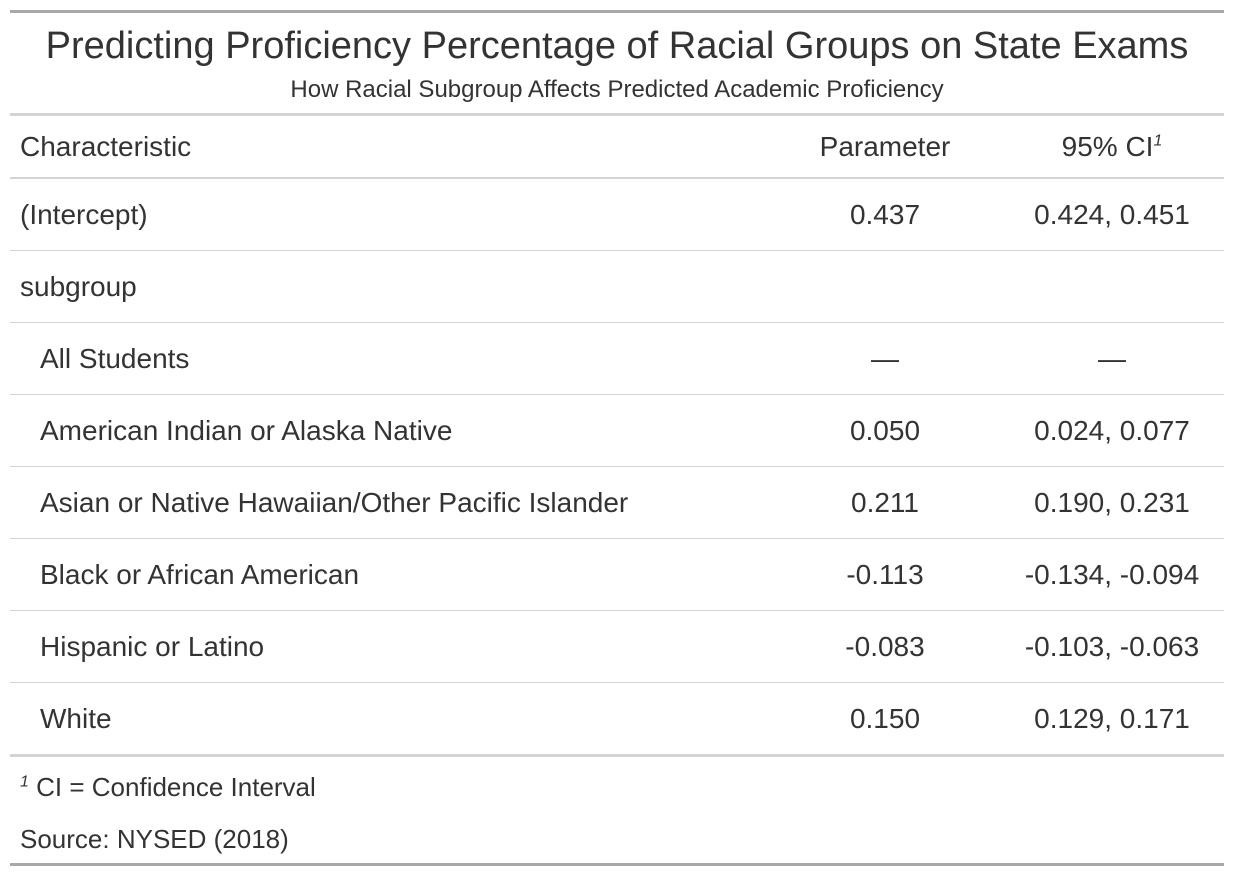 The height and width of the screenshot is (895, 1234). I want to click on row-label: American Indian or Alaska Native, so click(390, 430).